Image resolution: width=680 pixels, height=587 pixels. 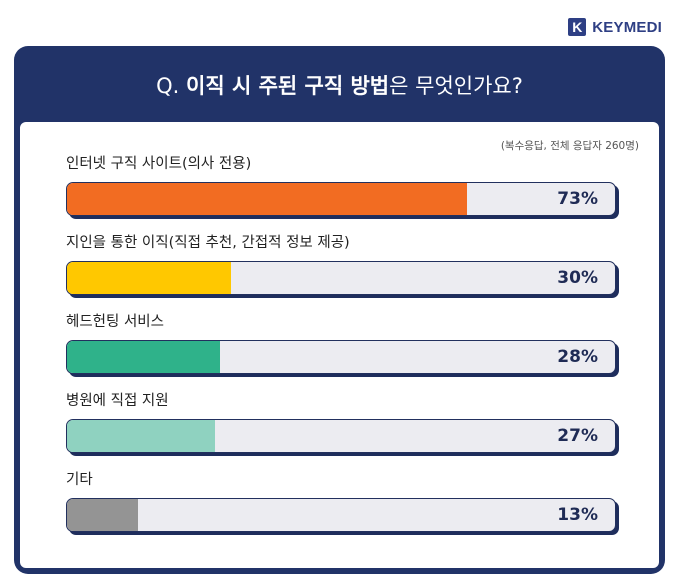 What do you see at coordinates (577, 199) in the screenshot?
I see `value-label: 73%` at bounding box center [577, 199].